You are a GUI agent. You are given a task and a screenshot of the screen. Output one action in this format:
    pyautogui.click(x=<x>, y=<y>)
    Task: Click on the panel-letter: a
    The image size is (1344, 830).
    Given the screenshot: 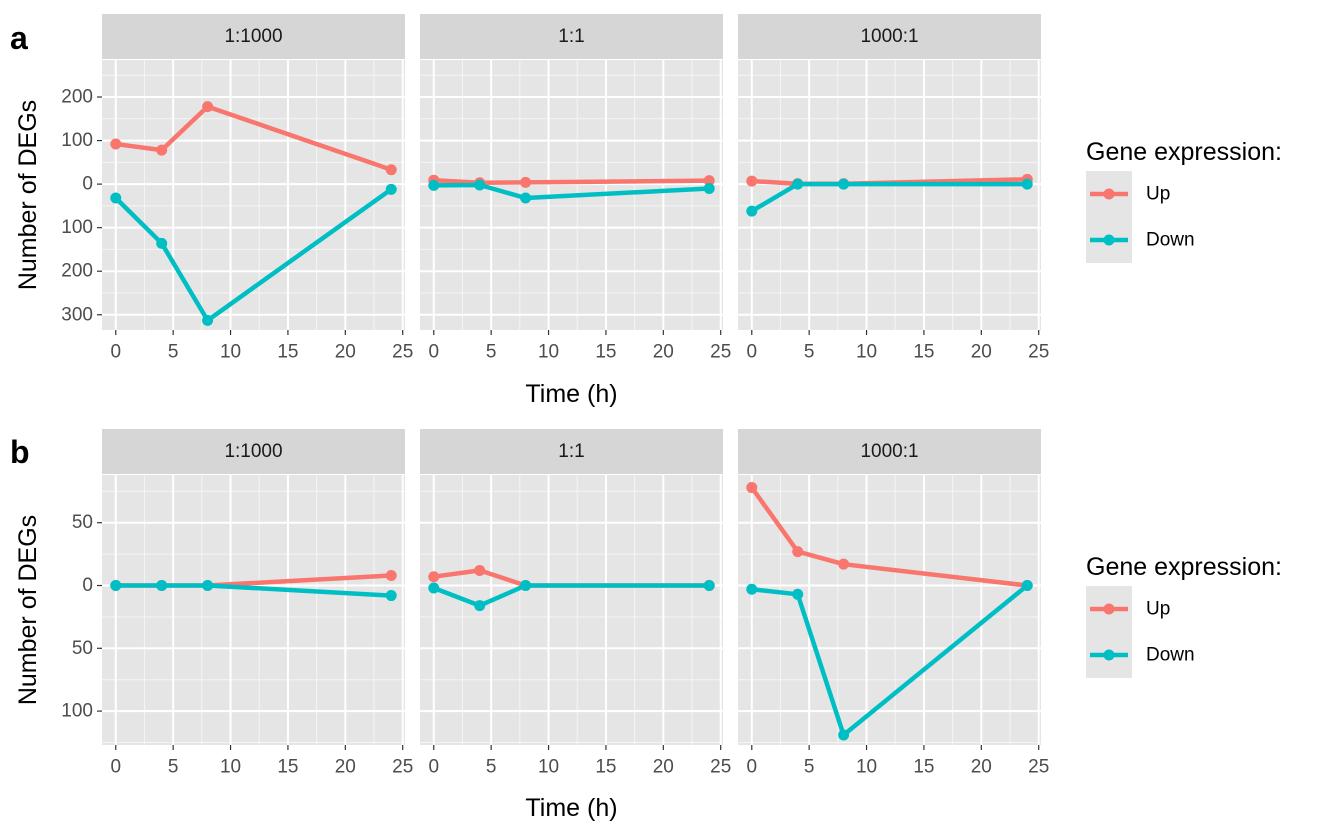 What is the action you would take?
    pyautogui.click(x=19, y=38)
    